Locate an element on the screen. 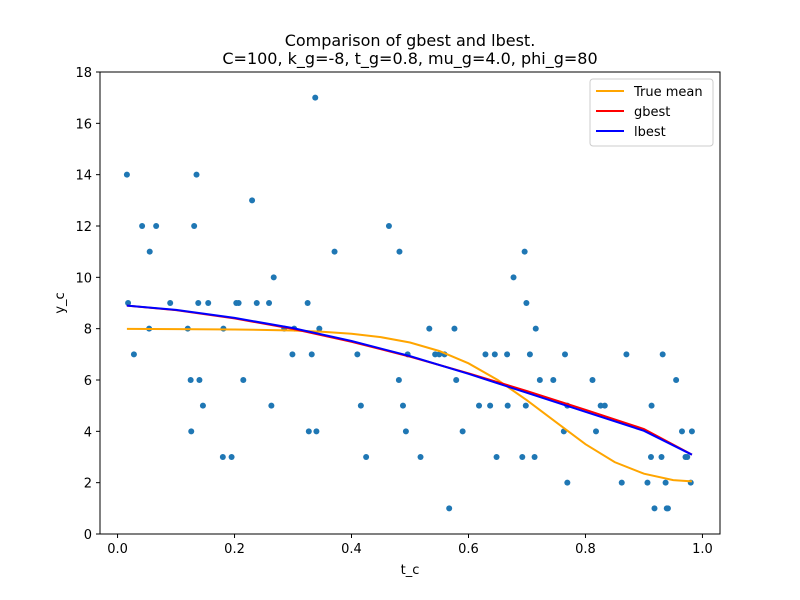 This screenshot has width=800, height=600. legend-entries: True mean gbest lbest is located at coordinates (649, 112).